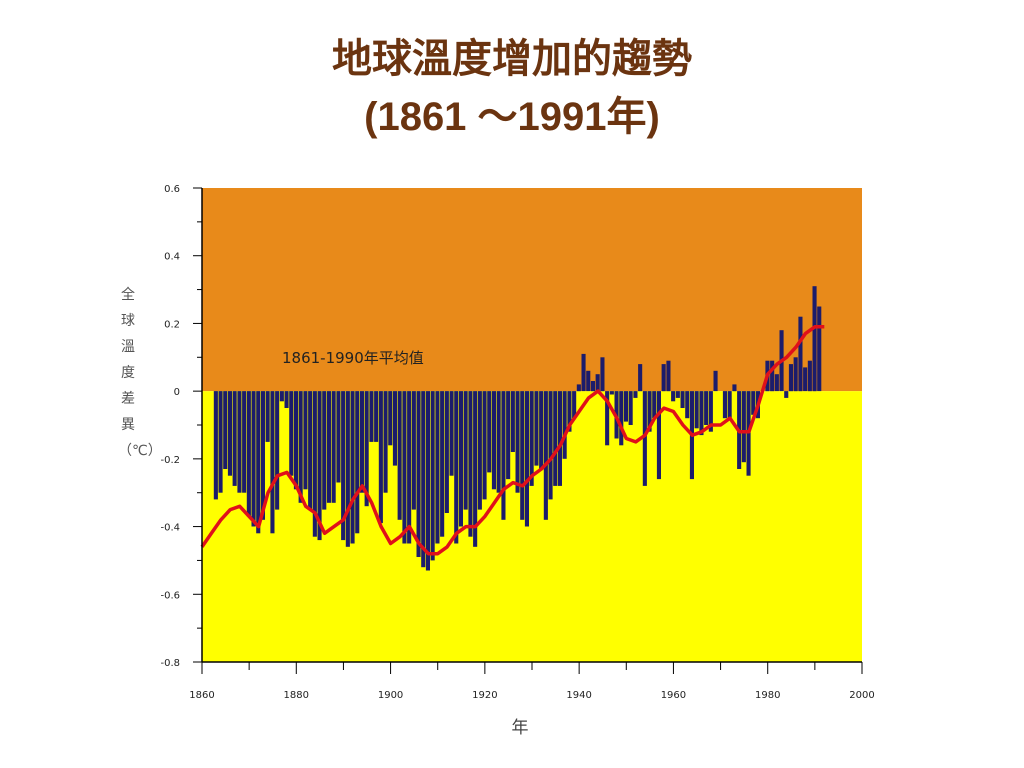 Image resolution: width=1024 pixels, height=768 pixels. What do you see at coordinates (677, 394) in the screenshot?
I see `anomaly-bar-1961` at bounding box center [677, 394].